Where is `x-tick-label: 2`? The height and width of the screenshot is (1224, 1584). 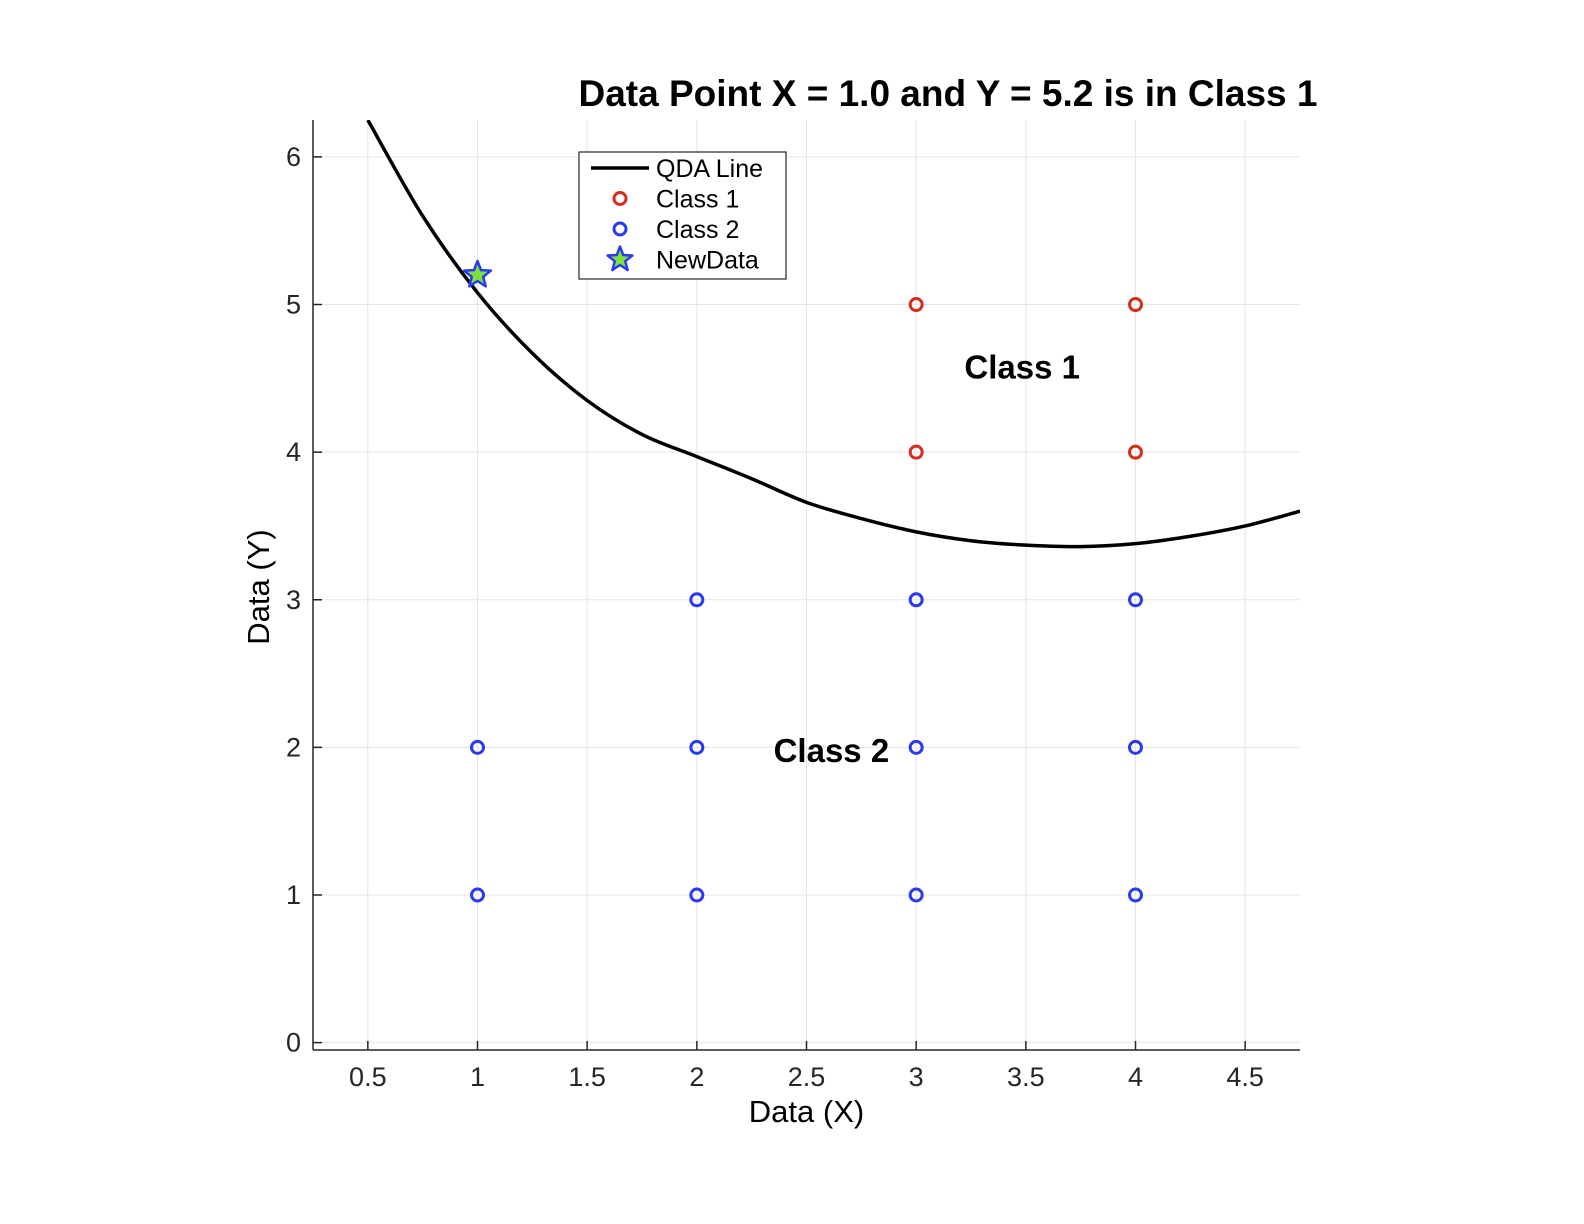 x-tick-label: 2 is located at coordinates (696, 1077).